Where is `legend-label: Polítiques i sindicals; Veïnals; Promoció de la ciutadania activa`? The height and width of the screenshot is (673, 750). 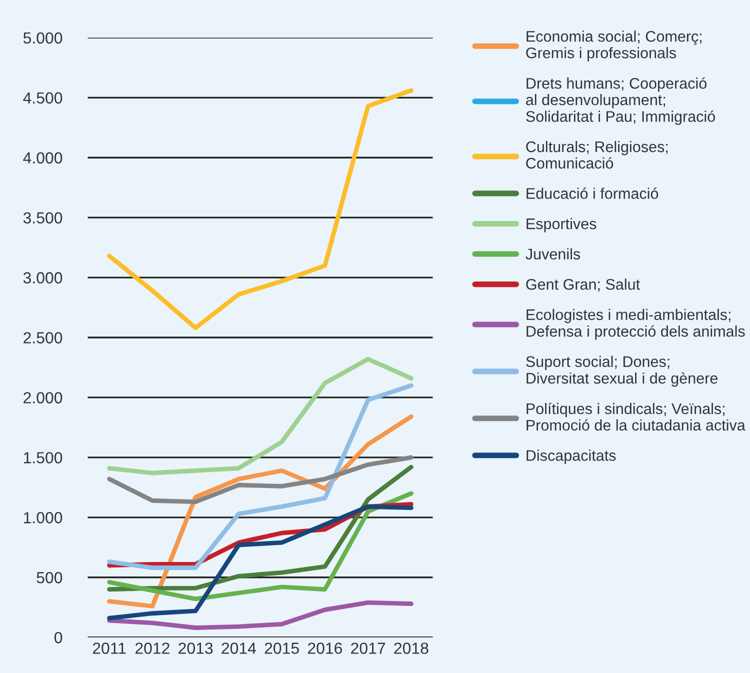 legend-label: Polítiques i sindicals; Veïnals; Promoció de la ciutadania activa is located at coordinates (636, 416).